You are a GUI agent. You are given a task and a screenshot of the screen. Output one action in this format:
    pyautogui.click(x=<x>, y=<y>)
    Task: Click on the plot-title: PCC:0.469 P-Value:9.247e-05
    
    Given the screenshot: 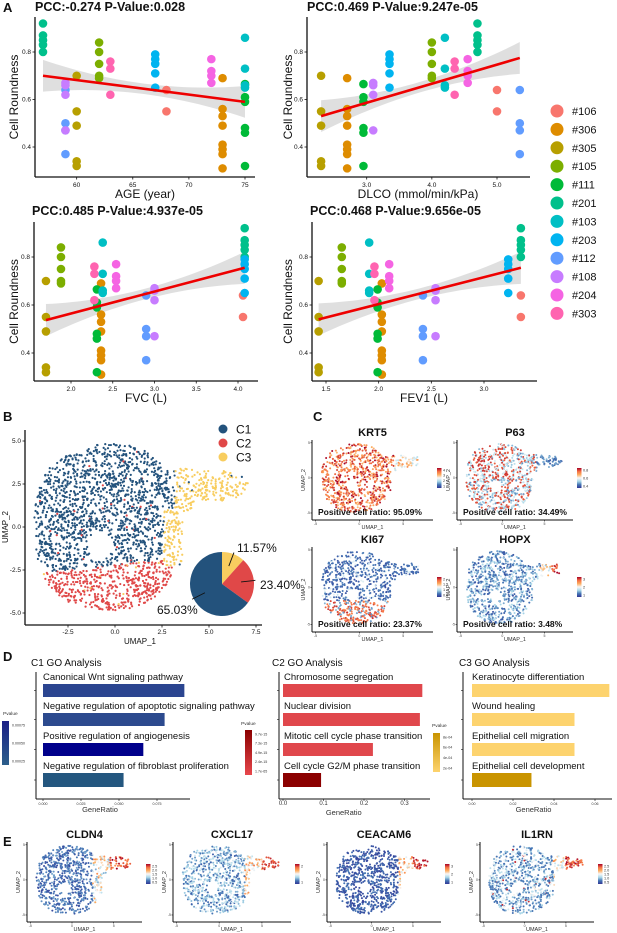 What is the action you would take?
    pyautogui.click(x=392, y=7)
    